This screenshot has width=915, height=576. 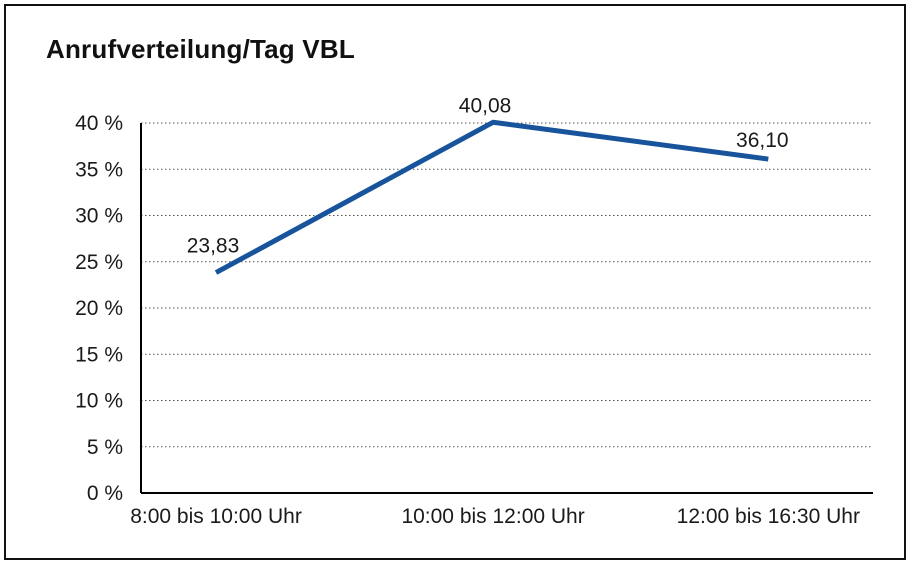 I want to click on y-tick-label: 5 %, so click(x=105, y=447).